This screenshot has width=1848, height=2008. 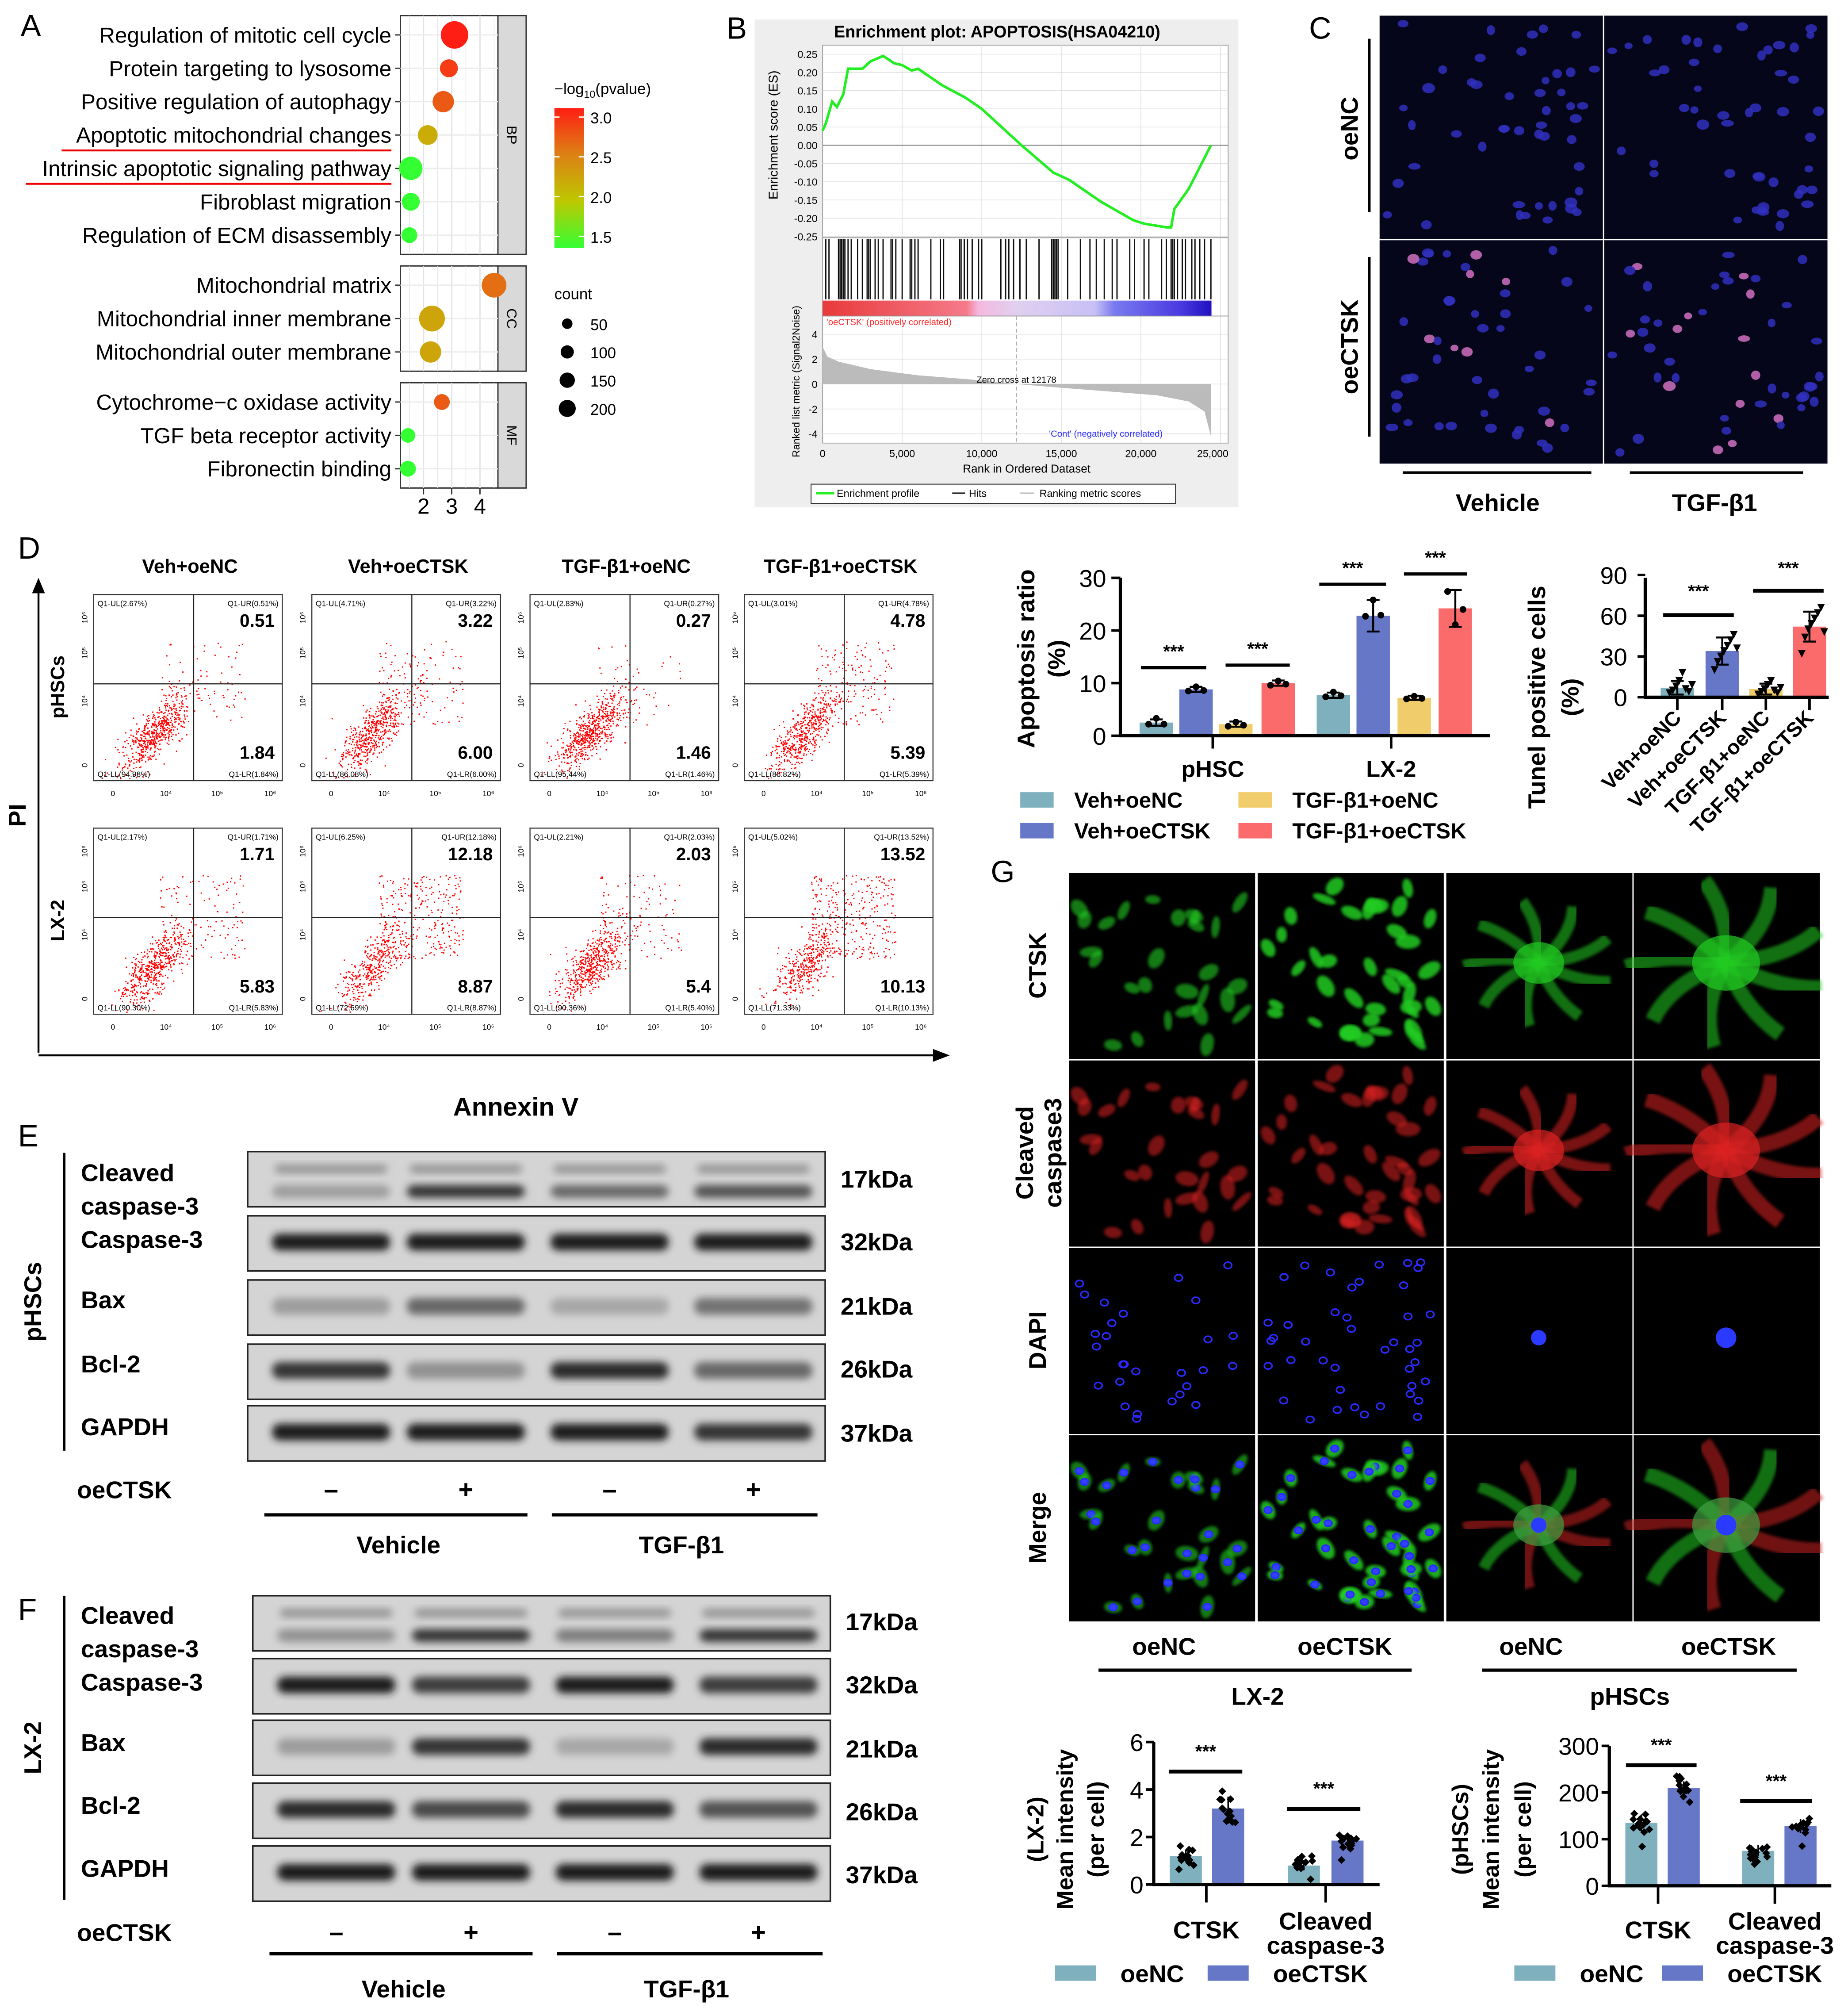 I want to click on size-legend-dot, so click(x=567, y=324).